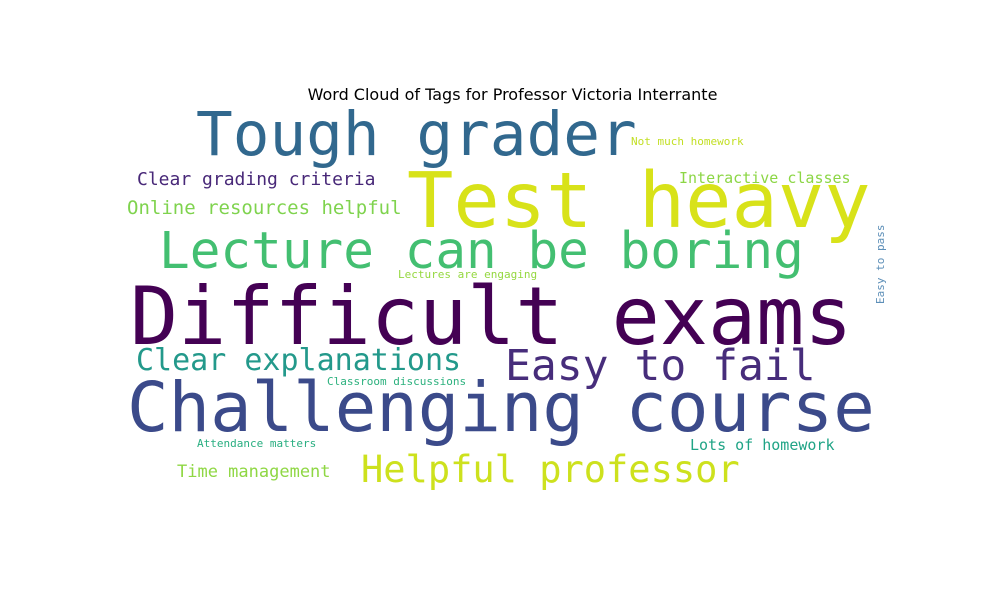  What do you see at coordinates (639, 201) in the screenshot?
I see `word-test-heavy: Test heavy` at bounding box center [639, 201].